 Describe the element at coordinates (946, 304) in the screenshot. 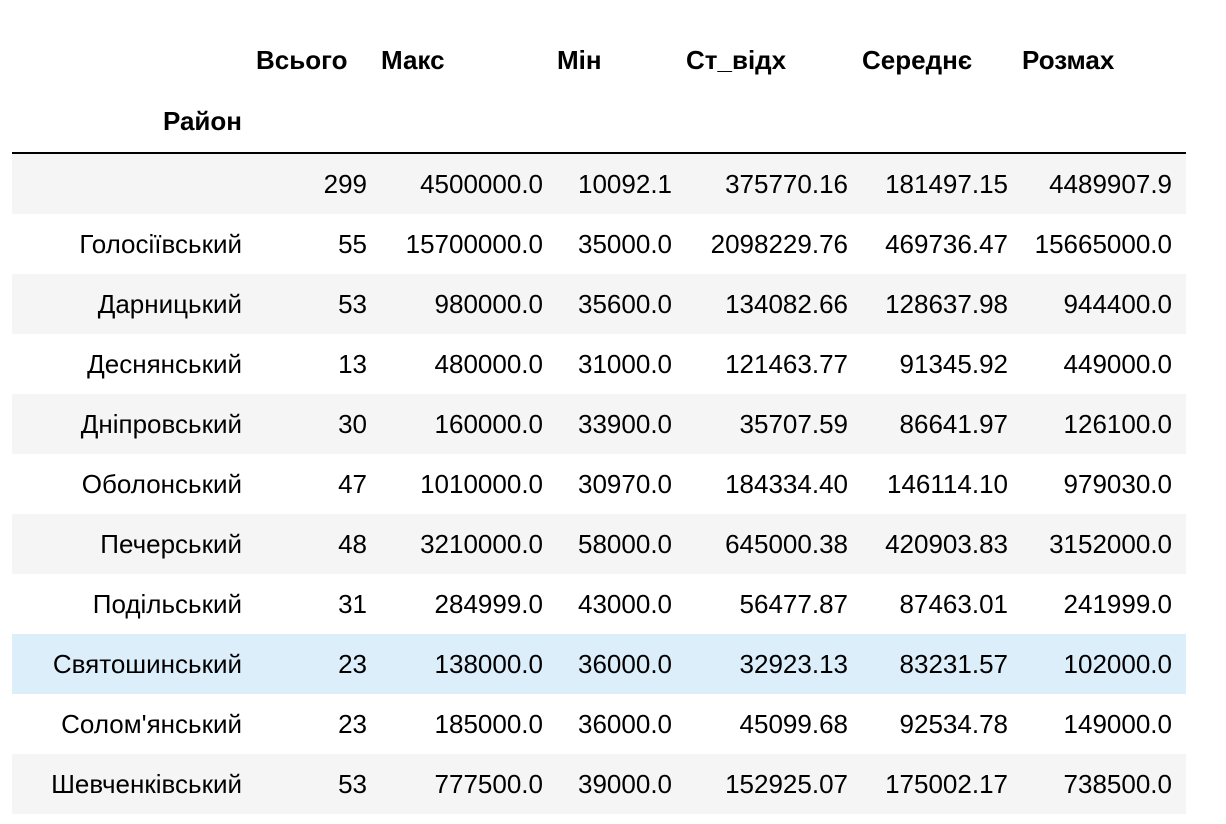

I see `cell-mean: 128637.98` at that location.